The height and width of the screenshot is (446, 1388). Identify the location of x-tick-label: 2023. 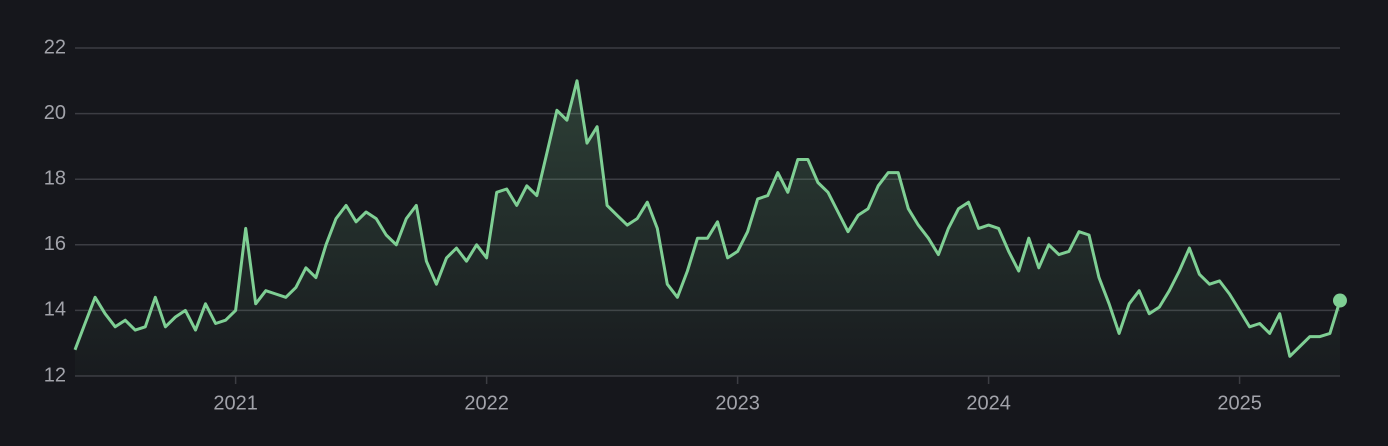
(737, 403).